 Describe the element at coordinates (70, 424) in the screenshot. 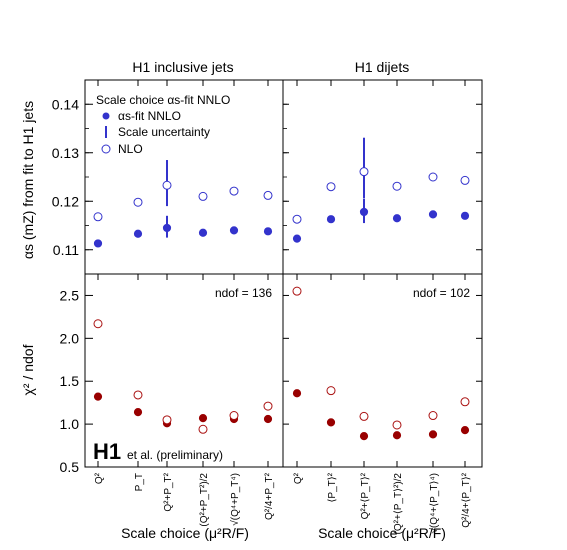

I see `y-tick-label-2-1: 1.0` at that location.